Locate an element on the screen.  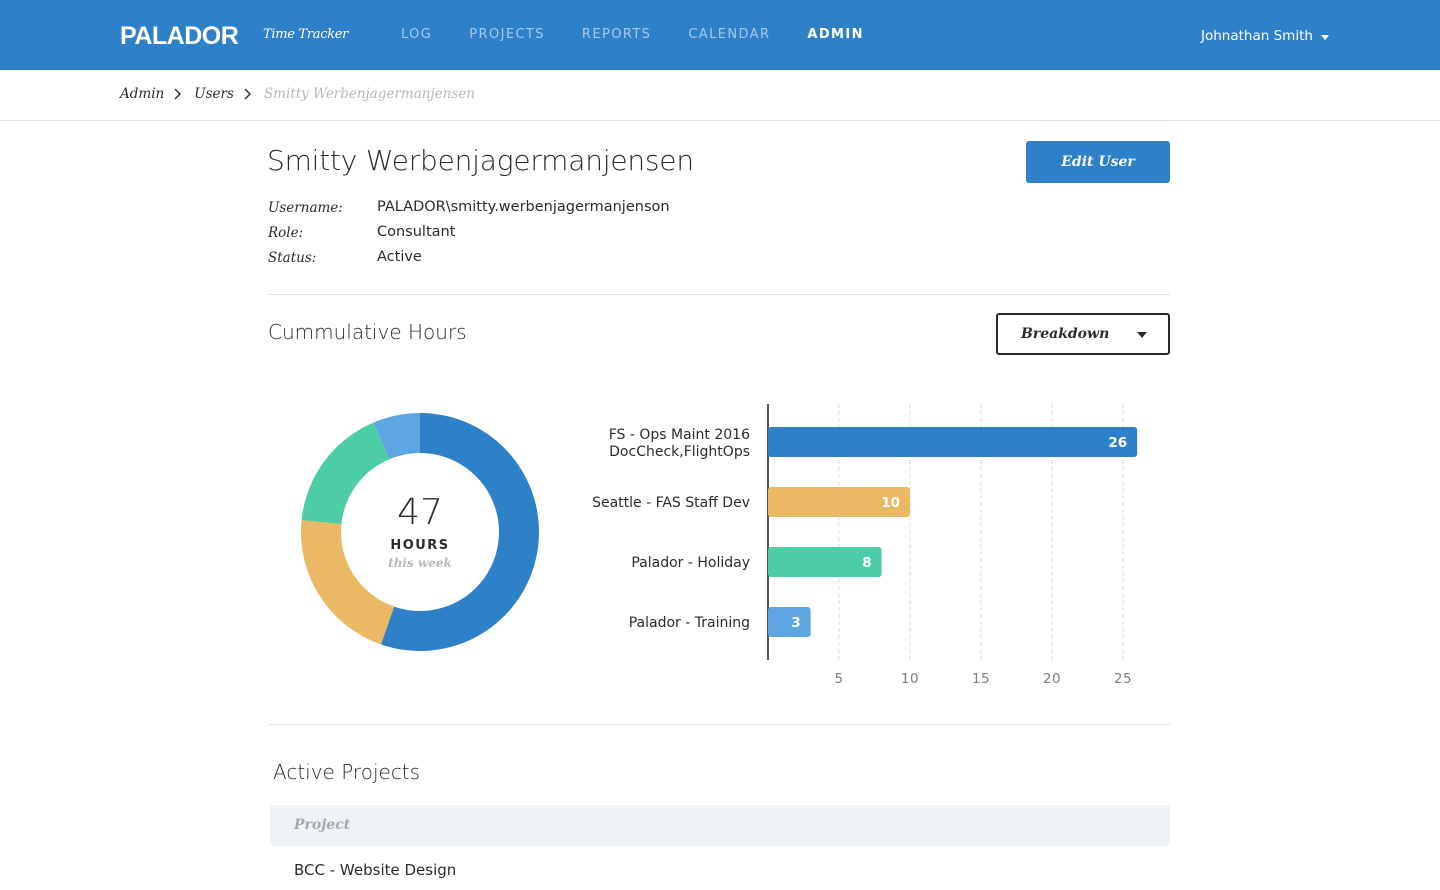
edit-user-button: Edit User is located at coordinates (1098, 162).